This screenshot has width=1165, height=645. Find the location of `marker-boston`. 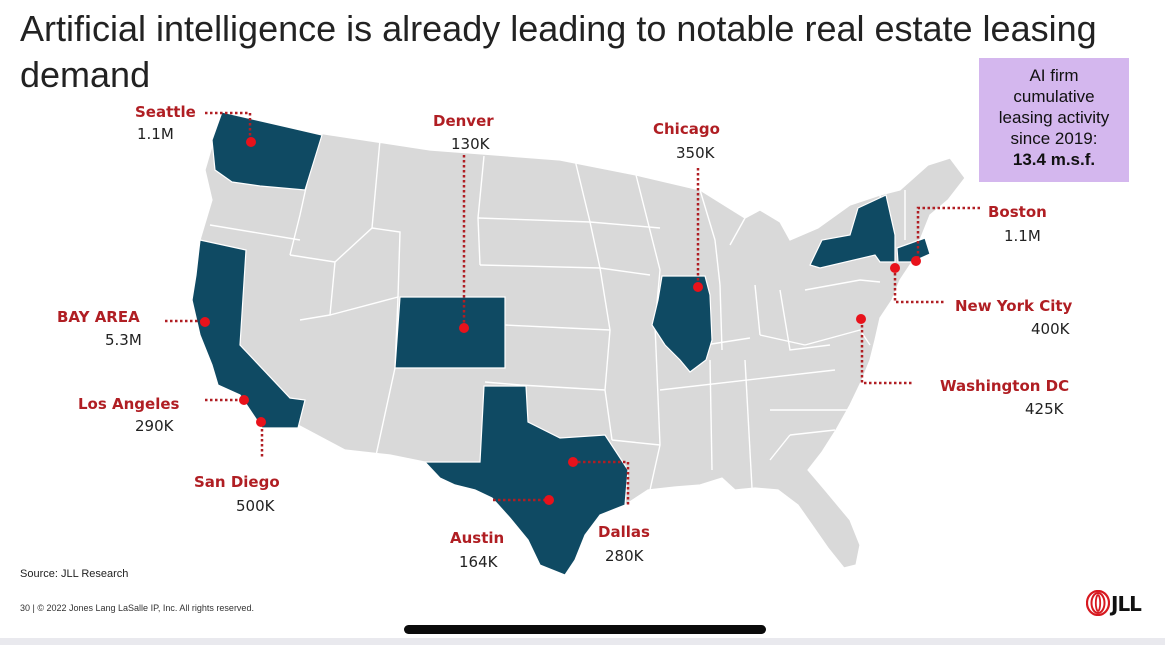

marker-boston is located at coordinates (916, 261).